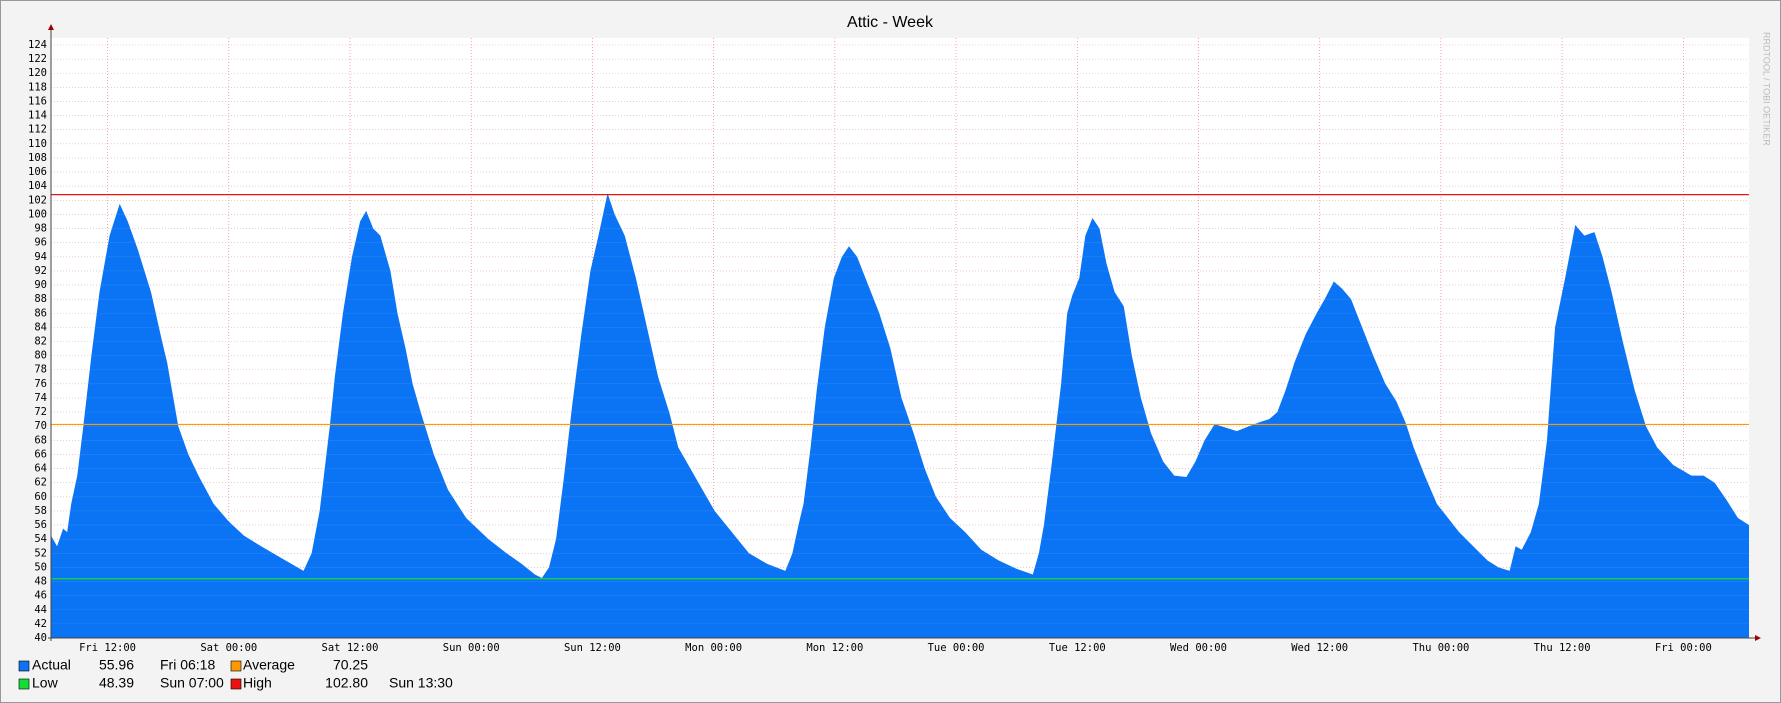 Image resolution: width=1781 pixels, height=703 pixels. I want to click on y-tick-label: 120, so click(37, 73).